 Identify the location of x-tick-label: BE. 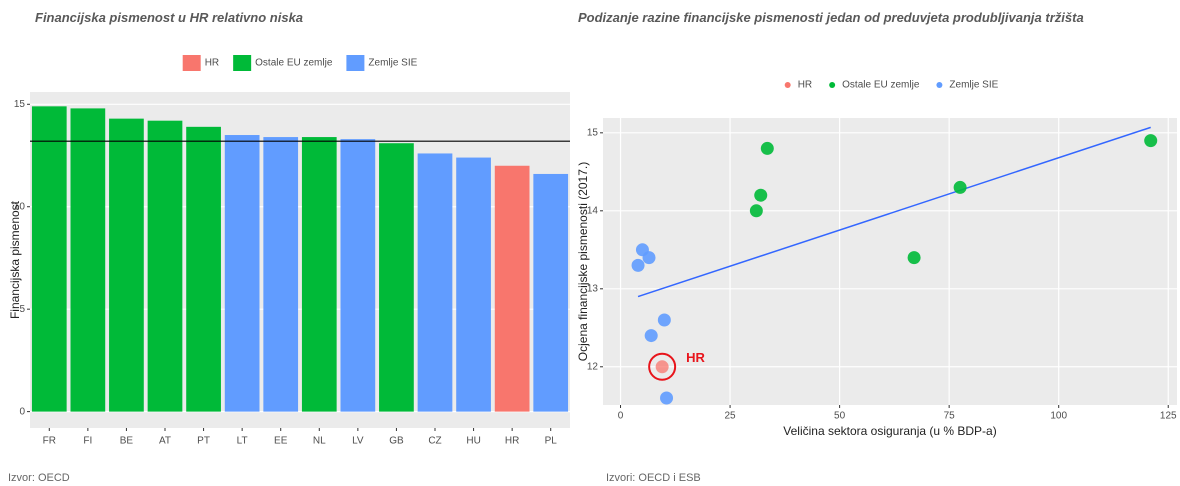
(127, 441).